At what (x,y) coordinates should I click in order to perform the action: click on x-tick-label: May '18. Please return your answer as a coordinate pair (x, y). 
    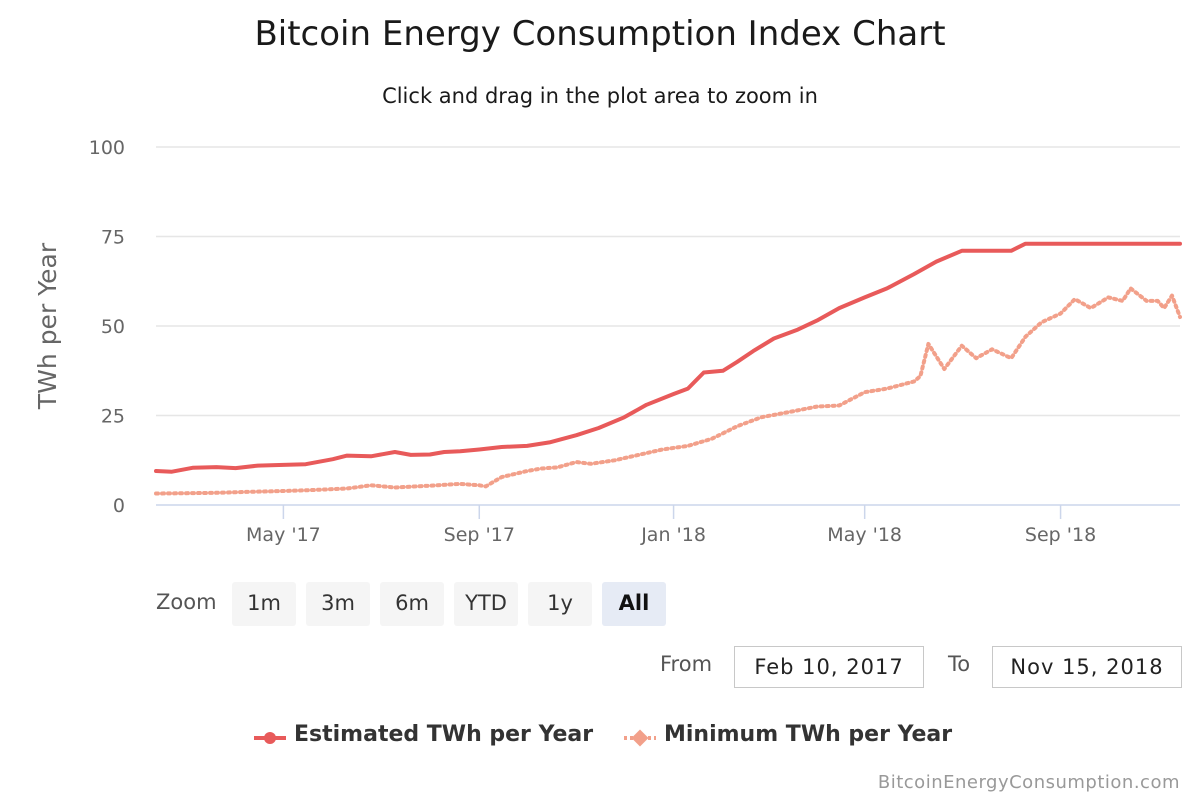
    Looking at the image, I should click on (864, 535).